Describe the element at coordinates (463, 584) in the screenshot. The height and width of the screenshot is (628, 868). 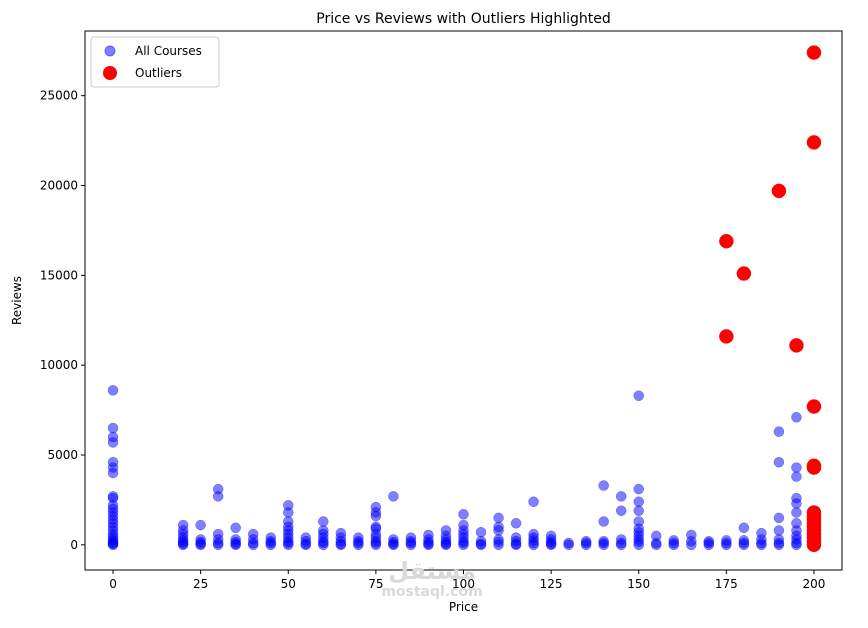
I see `x-tick-label: 100` at that location.